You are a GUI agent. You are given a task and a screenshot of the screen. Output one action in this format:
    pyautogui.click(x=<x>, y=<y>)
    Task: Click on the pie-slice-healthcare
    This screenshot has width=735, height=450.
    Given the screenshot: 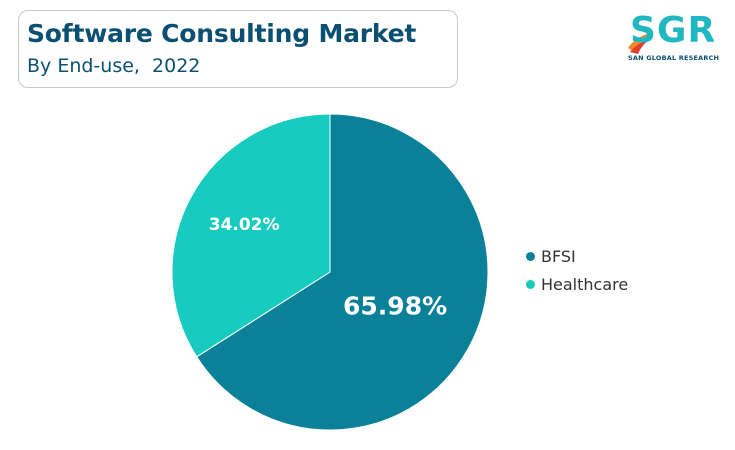 What is the action you would take?
    pyautogui.click(x=251, y=235)
    